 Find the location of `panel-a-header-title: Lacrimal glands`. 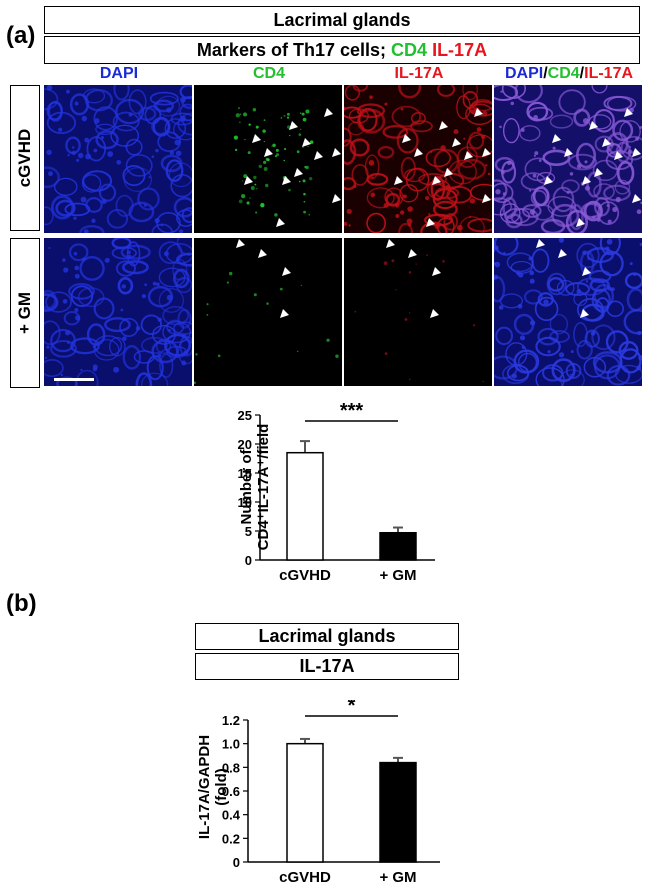

panel-a-header-title: Lacrimal glands is located at coordinates (342, 19).